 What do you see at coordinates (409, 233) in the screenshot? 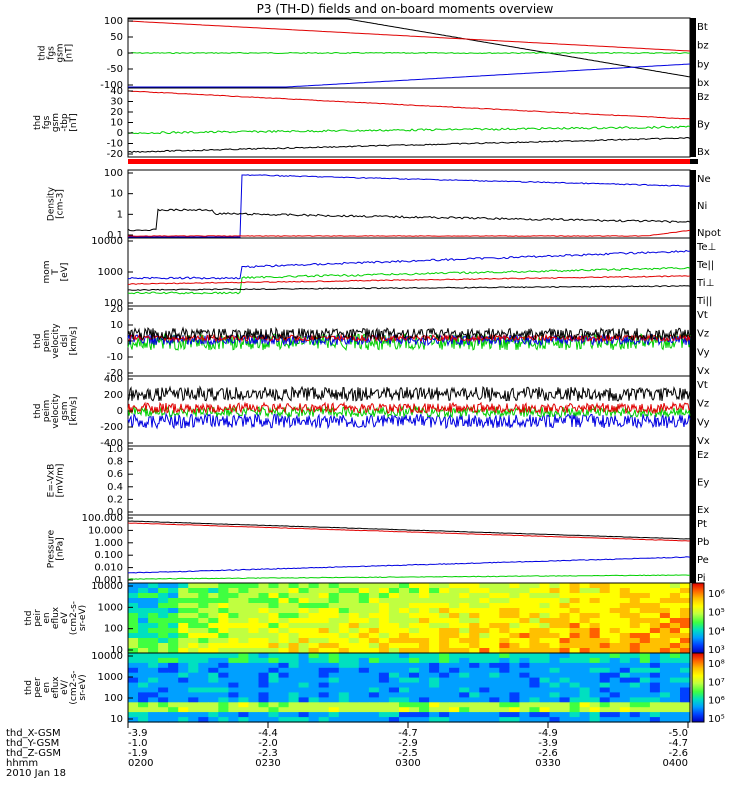
I see `series-line-red` at bounding box center [409, 233].